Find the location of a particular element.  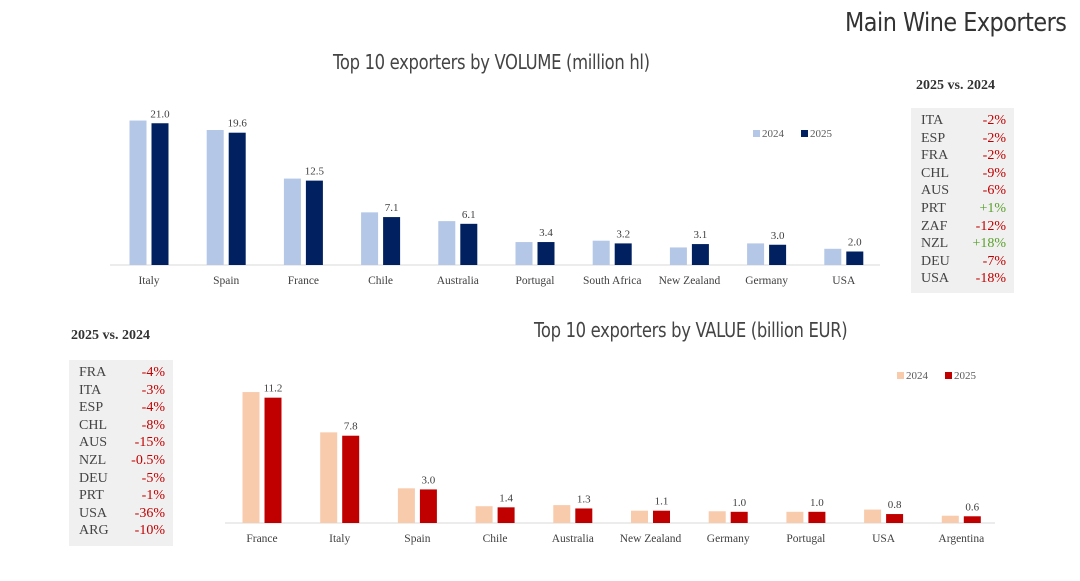

comparison-row: USA -18% is located at coordinates (963, 279).